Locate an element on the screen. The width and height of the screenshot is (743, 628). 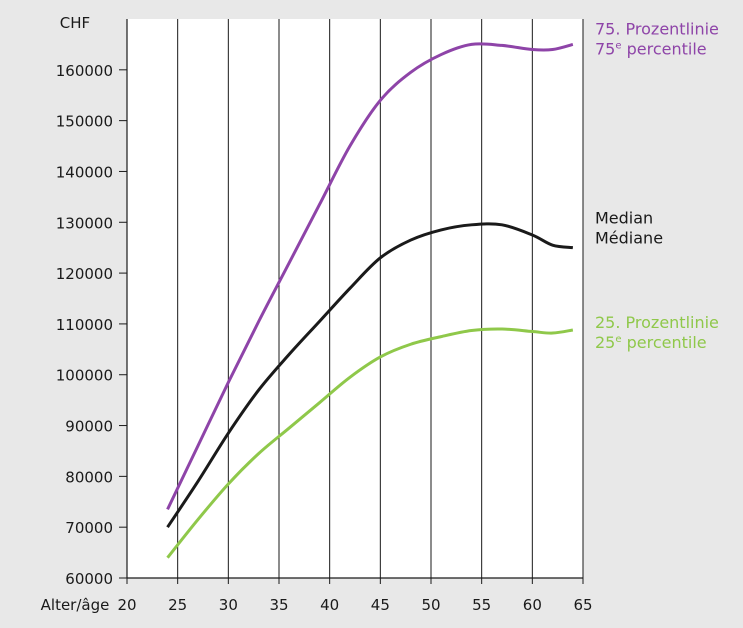
x-tick-label: 25 is located at coordinates (177, 605).